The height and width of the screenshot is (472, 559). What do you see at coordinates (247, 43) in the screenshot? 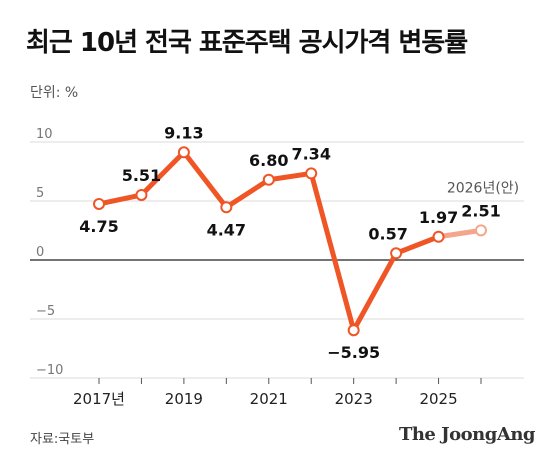
I see `chart-title: 최근 10년 전국 표준주택 공시가격 변동률` at bounding box center [247, 43].